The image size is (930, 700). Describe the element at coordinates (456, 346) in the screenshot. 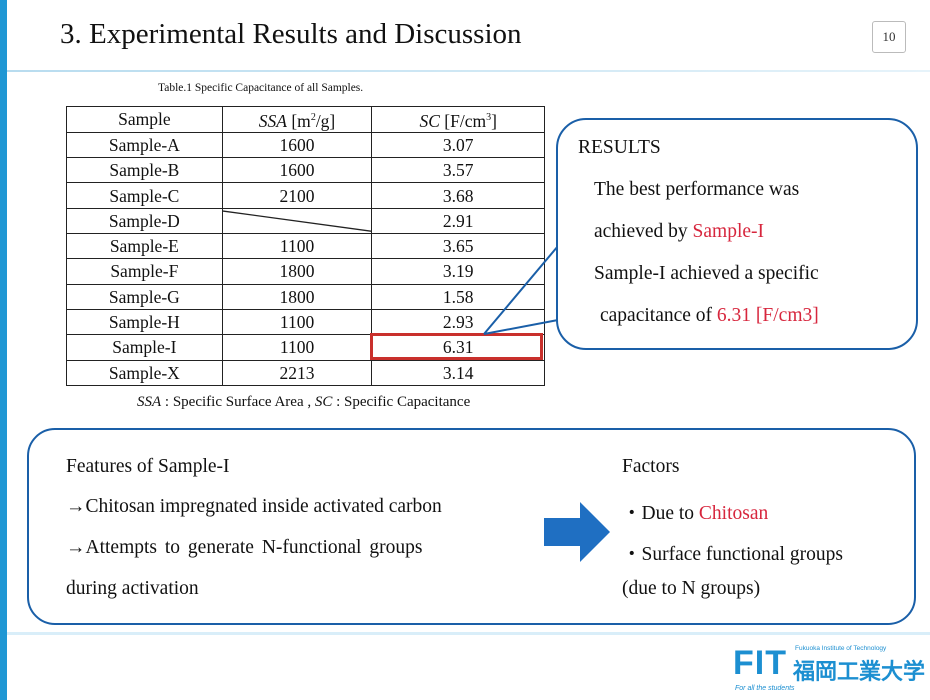

I see `best-sample-highlight` at that location.